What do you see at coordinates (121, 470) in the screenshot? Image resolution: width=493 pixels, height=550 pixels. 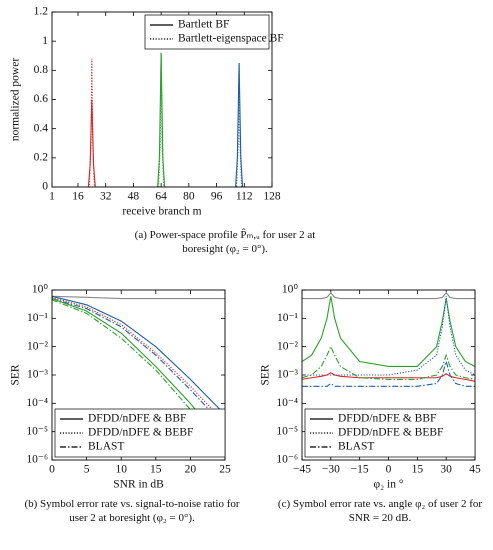 I see `x-tick-label: 10` at bounding box center [121, 470].